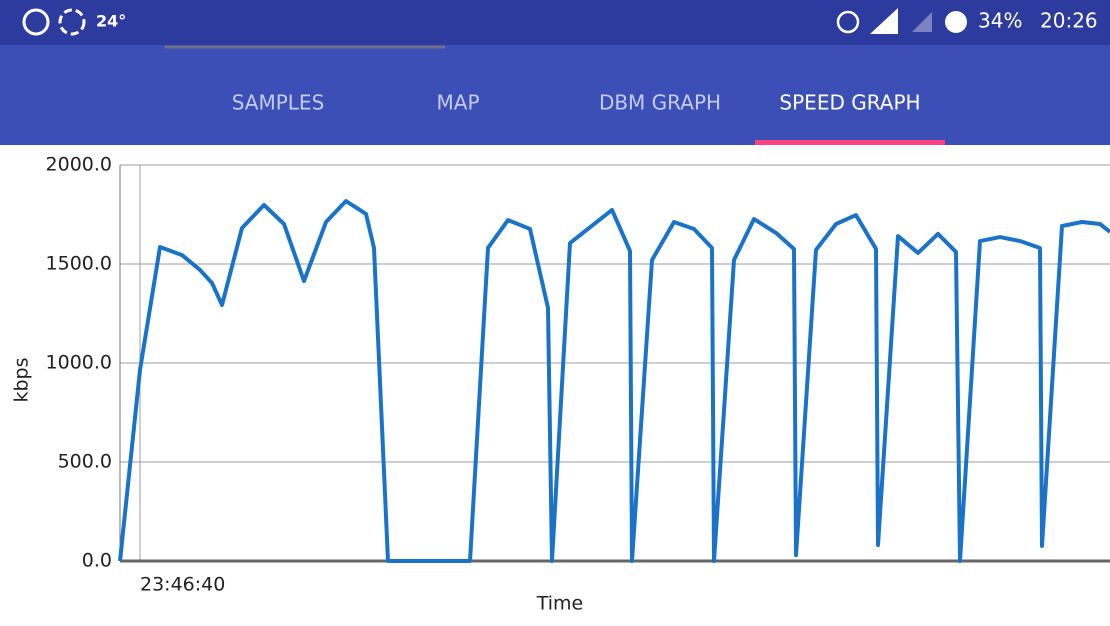  I want to click on y-axis-label: kbps, so click(22, 379).